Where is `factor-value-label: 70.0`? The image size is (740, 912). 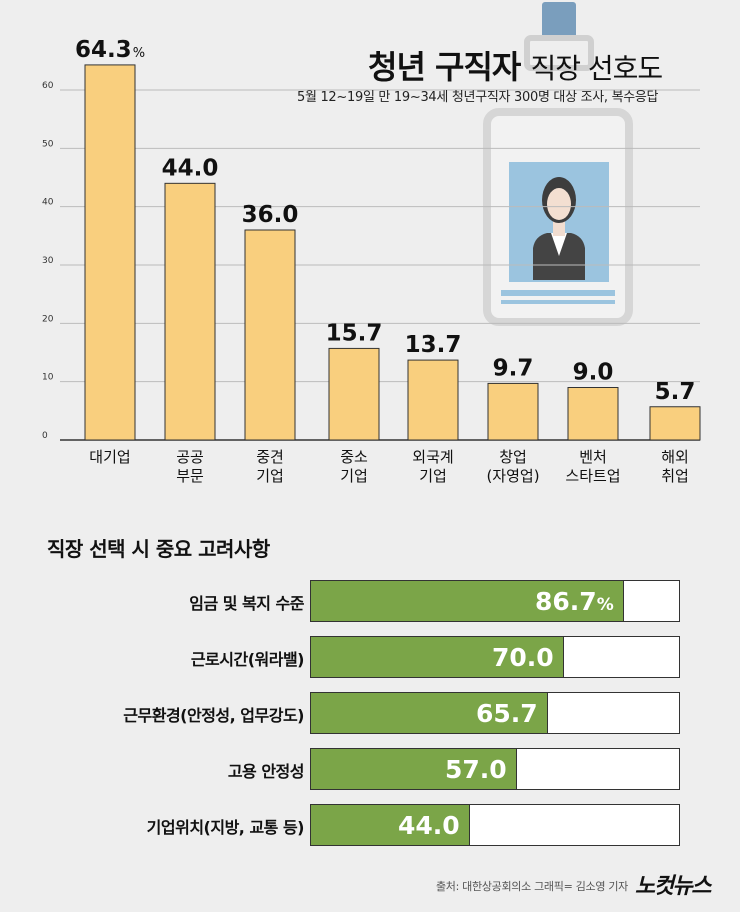
factor-value-label: 70.0 is located at coordinates (523, 657).